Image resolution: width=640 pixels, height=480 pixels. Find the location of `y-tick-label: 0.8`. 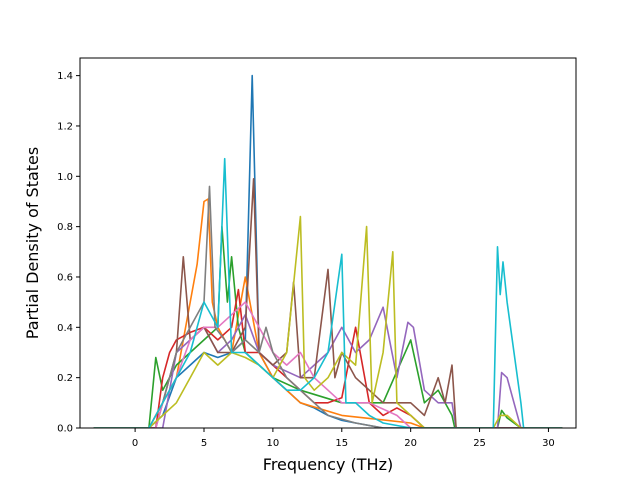

y-tick-label: 0.8 is located at coordinates (65, 227).